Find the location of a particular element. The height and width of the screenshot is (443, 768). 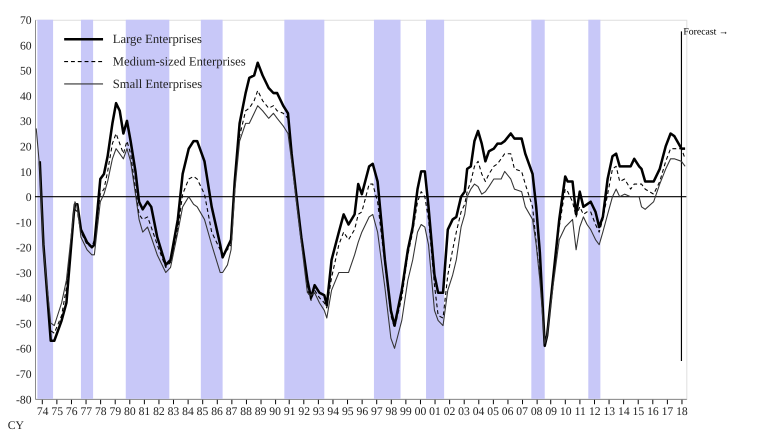

x-tick-label: 13 is located at coordinates (609, 411).